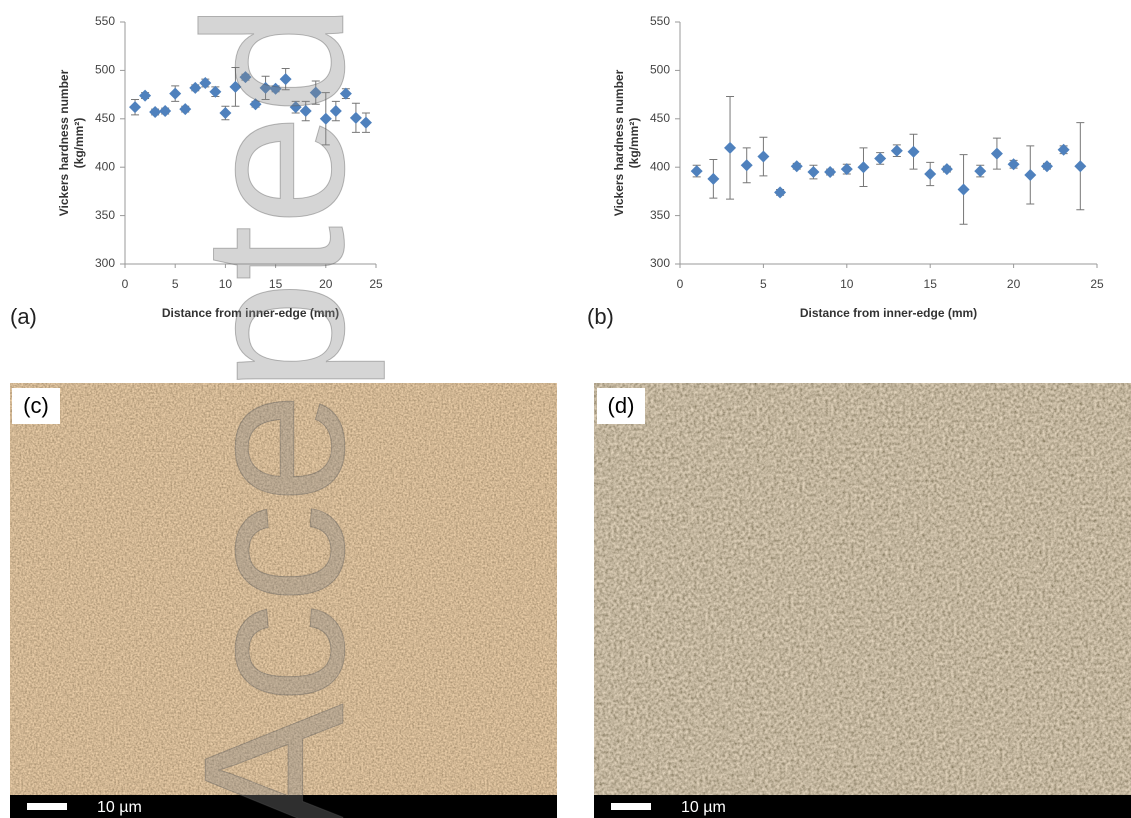  I want to click on panel-label: (a), so click(23, 316).